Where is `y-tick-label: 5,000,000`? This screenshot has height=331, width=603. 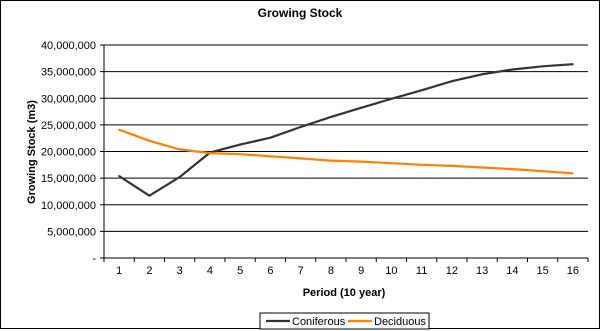 y-tick-label: 5,000,000 is located at coordinates (71, 232).